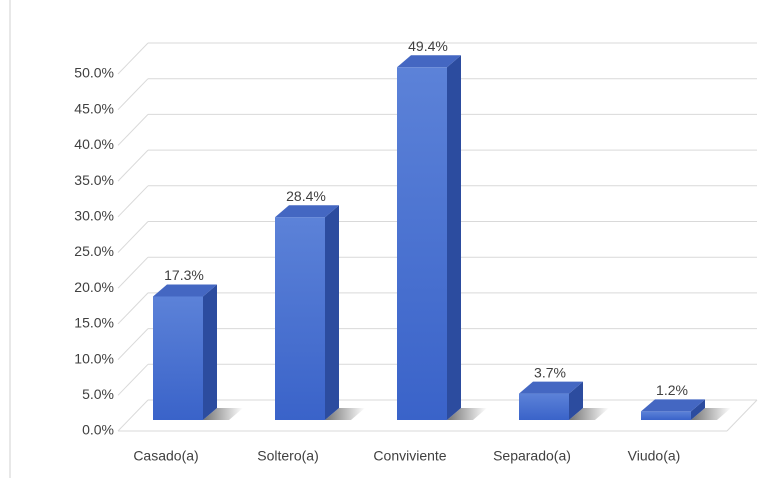  What do you see at coordinates (165, 456) in the screenshot?
I see `x-tick-label: Casado(a)` at bounding box center [165, 456].